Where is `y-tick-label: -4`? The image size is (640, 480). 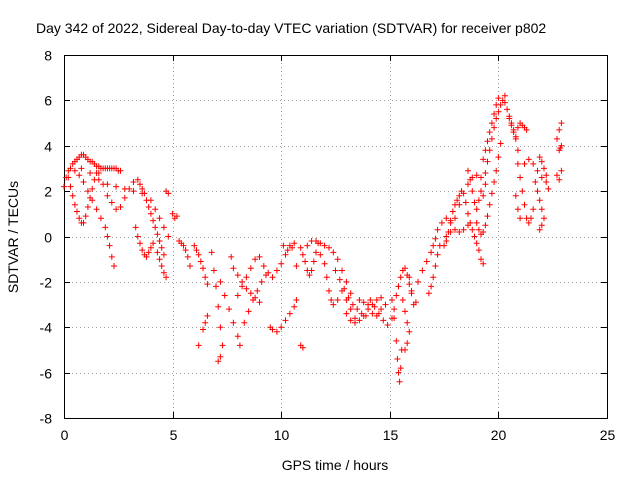 y-tick-label: -4 is located at coordinates (46, 328).